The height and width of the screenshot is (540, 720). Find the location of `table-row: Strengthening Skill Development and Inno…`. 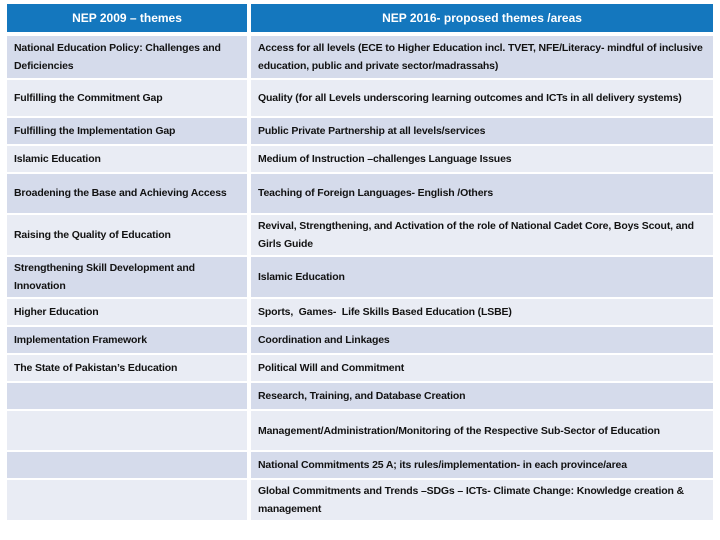

table-row: Strengthening Skill Development and Inno… is located at coordinates (360, 277).